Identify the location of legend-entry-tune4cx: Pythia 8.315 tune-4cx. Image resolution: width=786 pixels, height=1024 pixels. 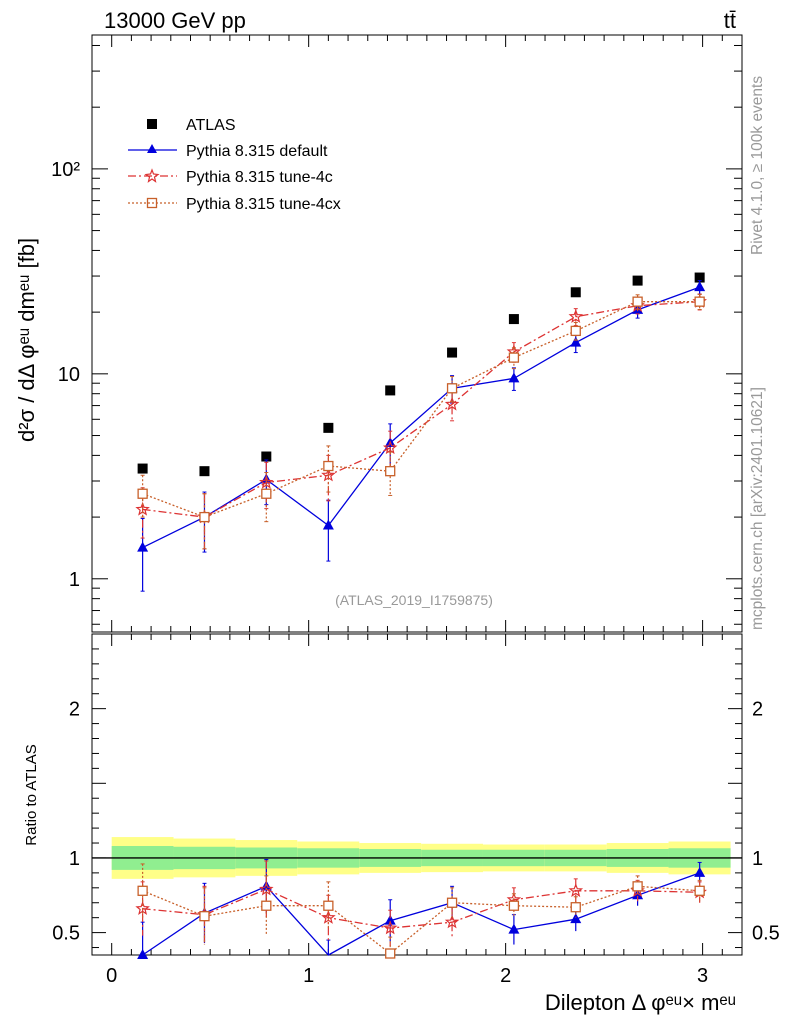
(234, 204).